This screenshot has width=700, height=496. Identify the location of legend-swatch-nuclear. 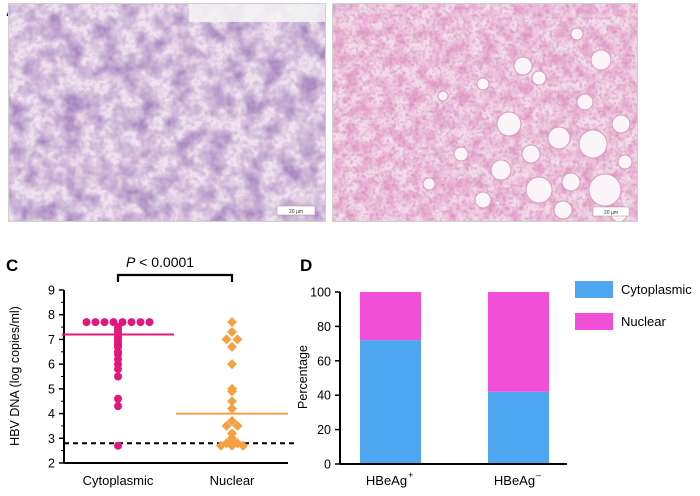
(594, 321).